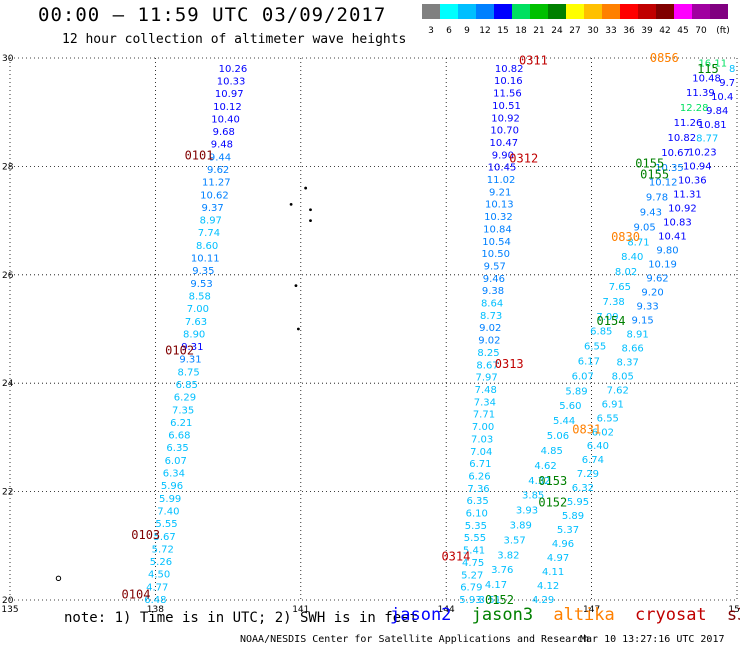 This screenshot has height=650, width=740. I want to click on x-tick-label: 138, so click(155, 610).